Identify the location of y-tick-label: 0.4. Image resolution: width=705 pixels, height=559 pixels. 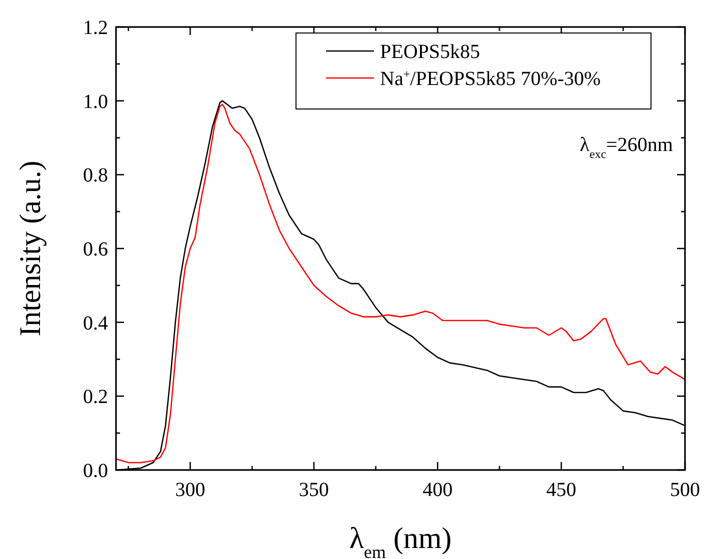
(95, 323).